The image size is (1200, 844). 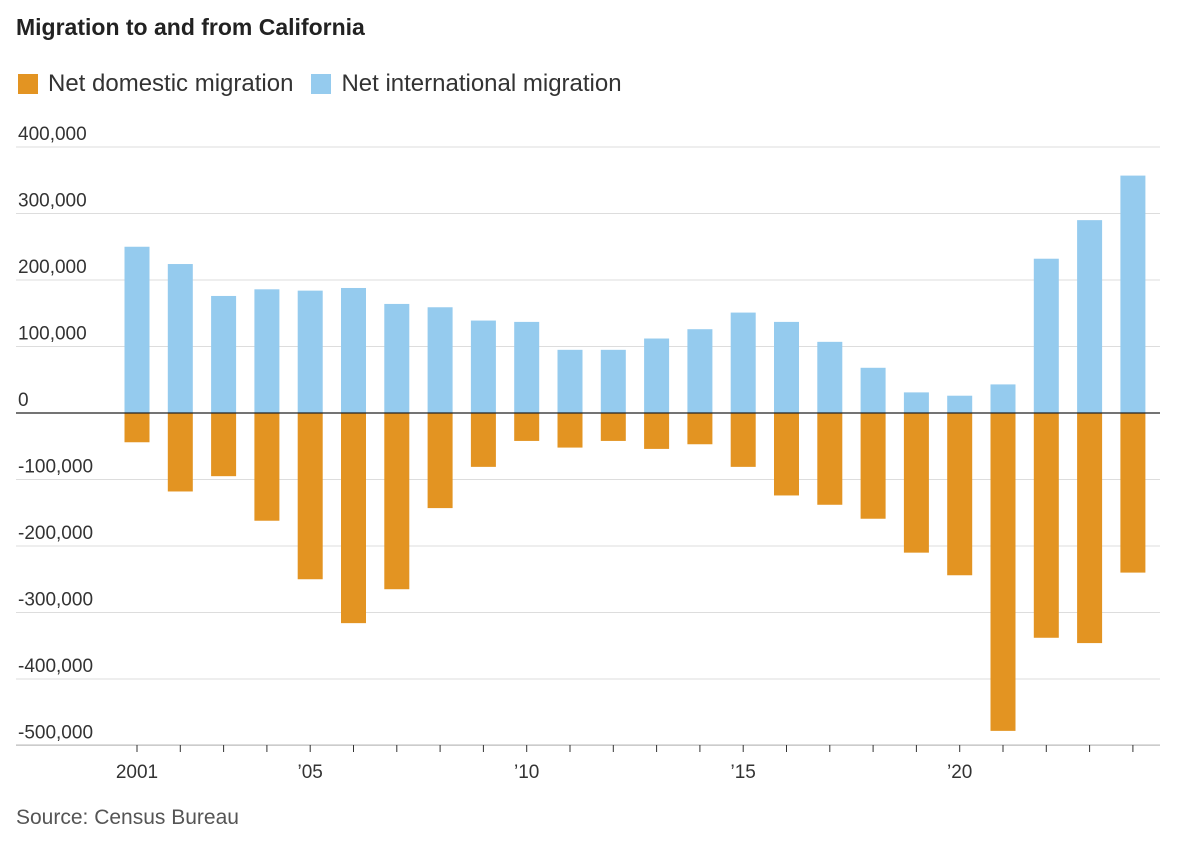 I want to click on y-tick-label: 300,000, so click(x=52, y=201).